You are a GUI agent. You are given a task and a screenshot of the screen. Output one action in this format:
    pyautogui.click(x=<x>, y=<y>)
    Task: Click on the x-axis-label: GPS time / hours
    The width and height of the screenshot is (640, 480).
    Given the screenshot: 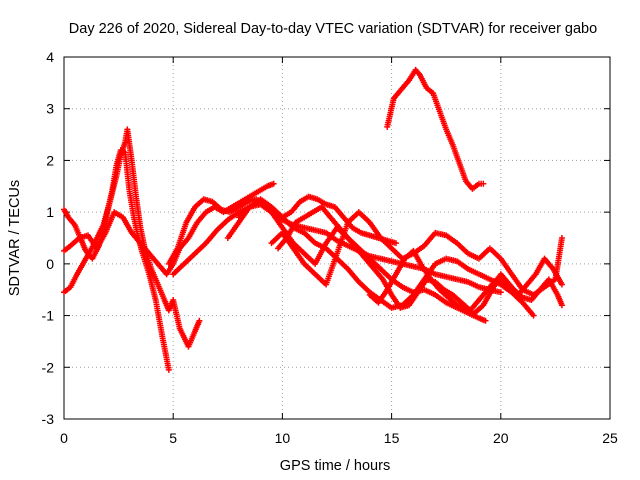 What is the action you would take?
    pyautogui.click(x=335, y=466)
    